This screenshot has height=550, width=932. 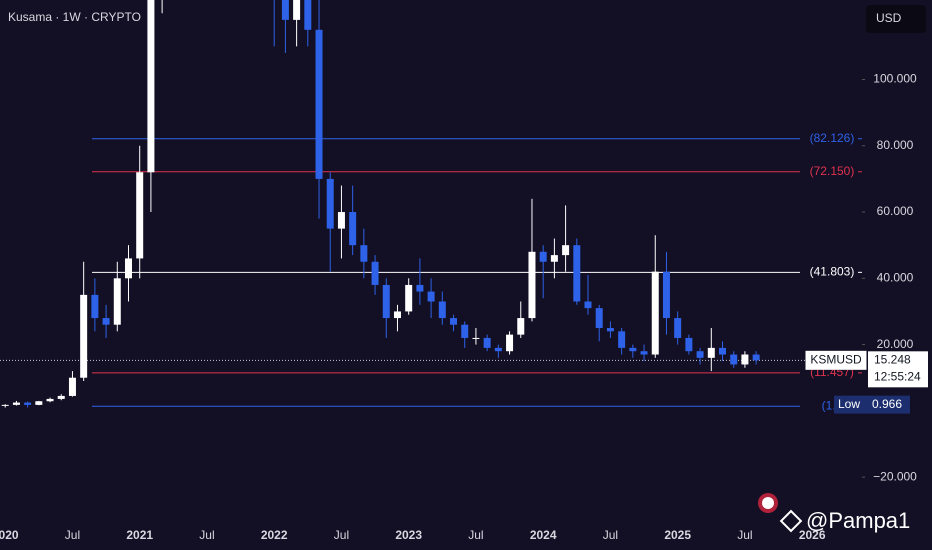 I want to click on symbol-box, so click(x=836, y=360).